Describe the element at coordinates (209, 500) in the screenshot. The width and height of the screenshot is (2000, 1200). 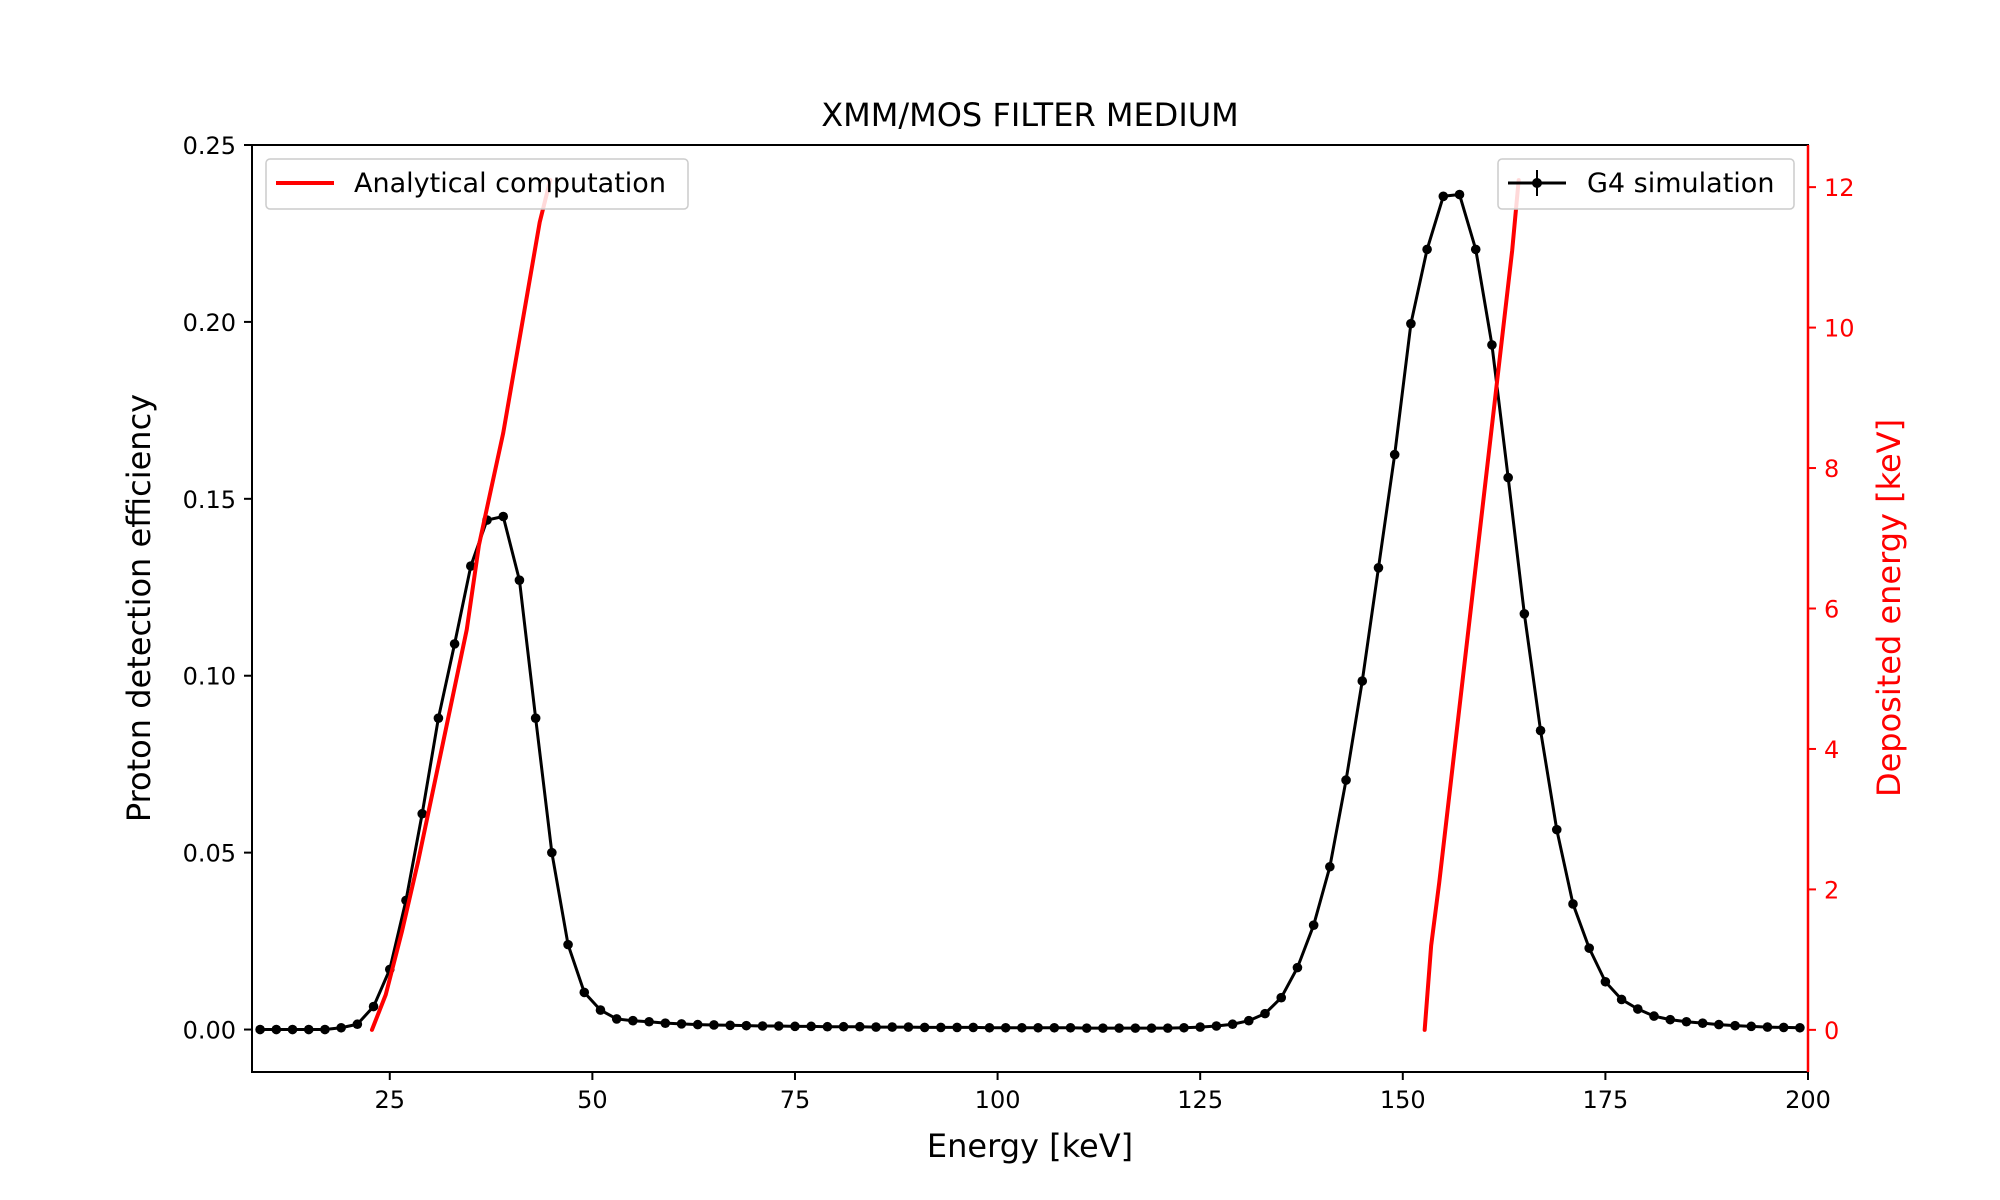
I see `y-tick-label: 0.15` at that location.